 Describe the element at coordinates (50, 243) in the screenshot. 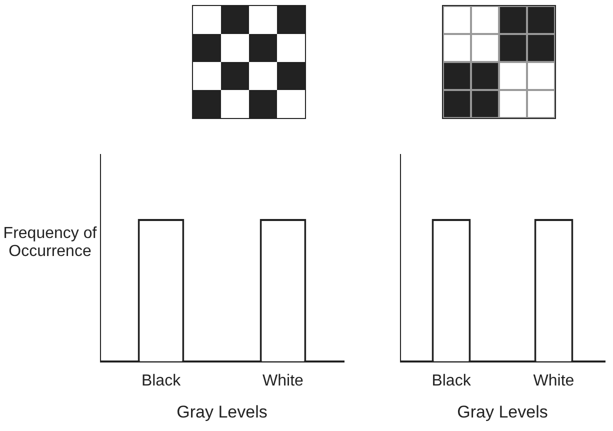

I see `y-axis-title: Frequency of Occurrence` at that location.